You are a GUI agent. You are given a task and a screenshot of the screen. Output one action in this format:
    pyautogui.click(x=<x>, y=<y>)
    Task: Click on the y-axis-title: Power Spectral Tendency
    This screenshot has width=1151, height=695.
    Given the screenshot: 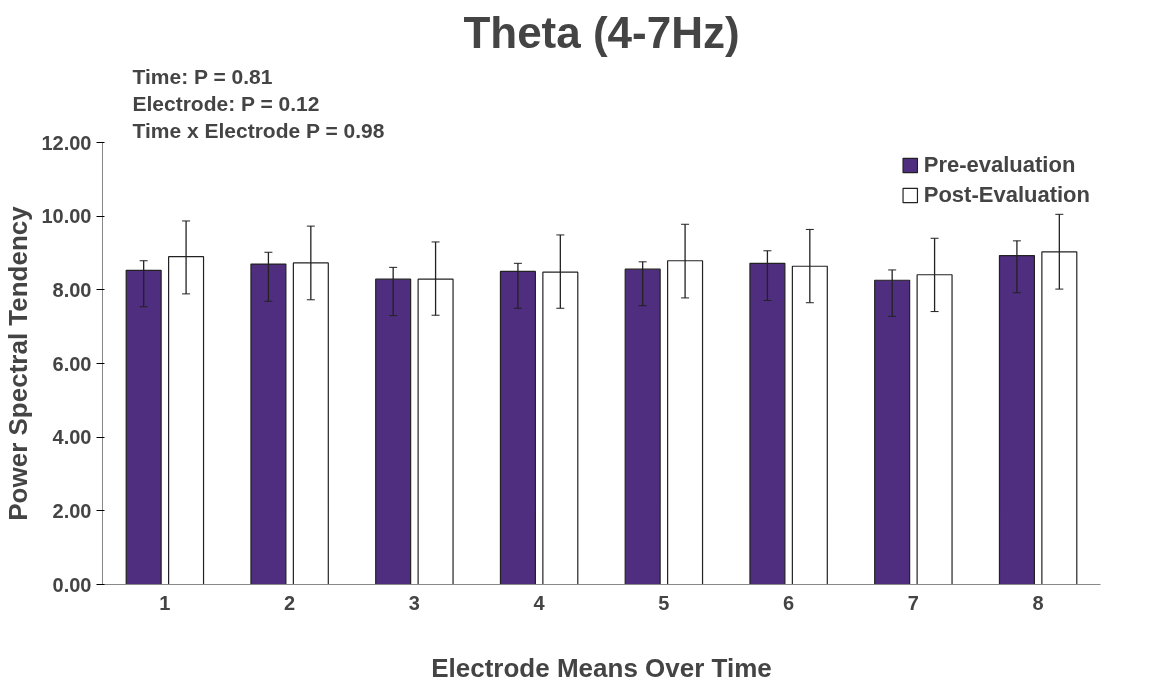 What is the action you would take?
    pyautogui.click(x=18, y=363)
    